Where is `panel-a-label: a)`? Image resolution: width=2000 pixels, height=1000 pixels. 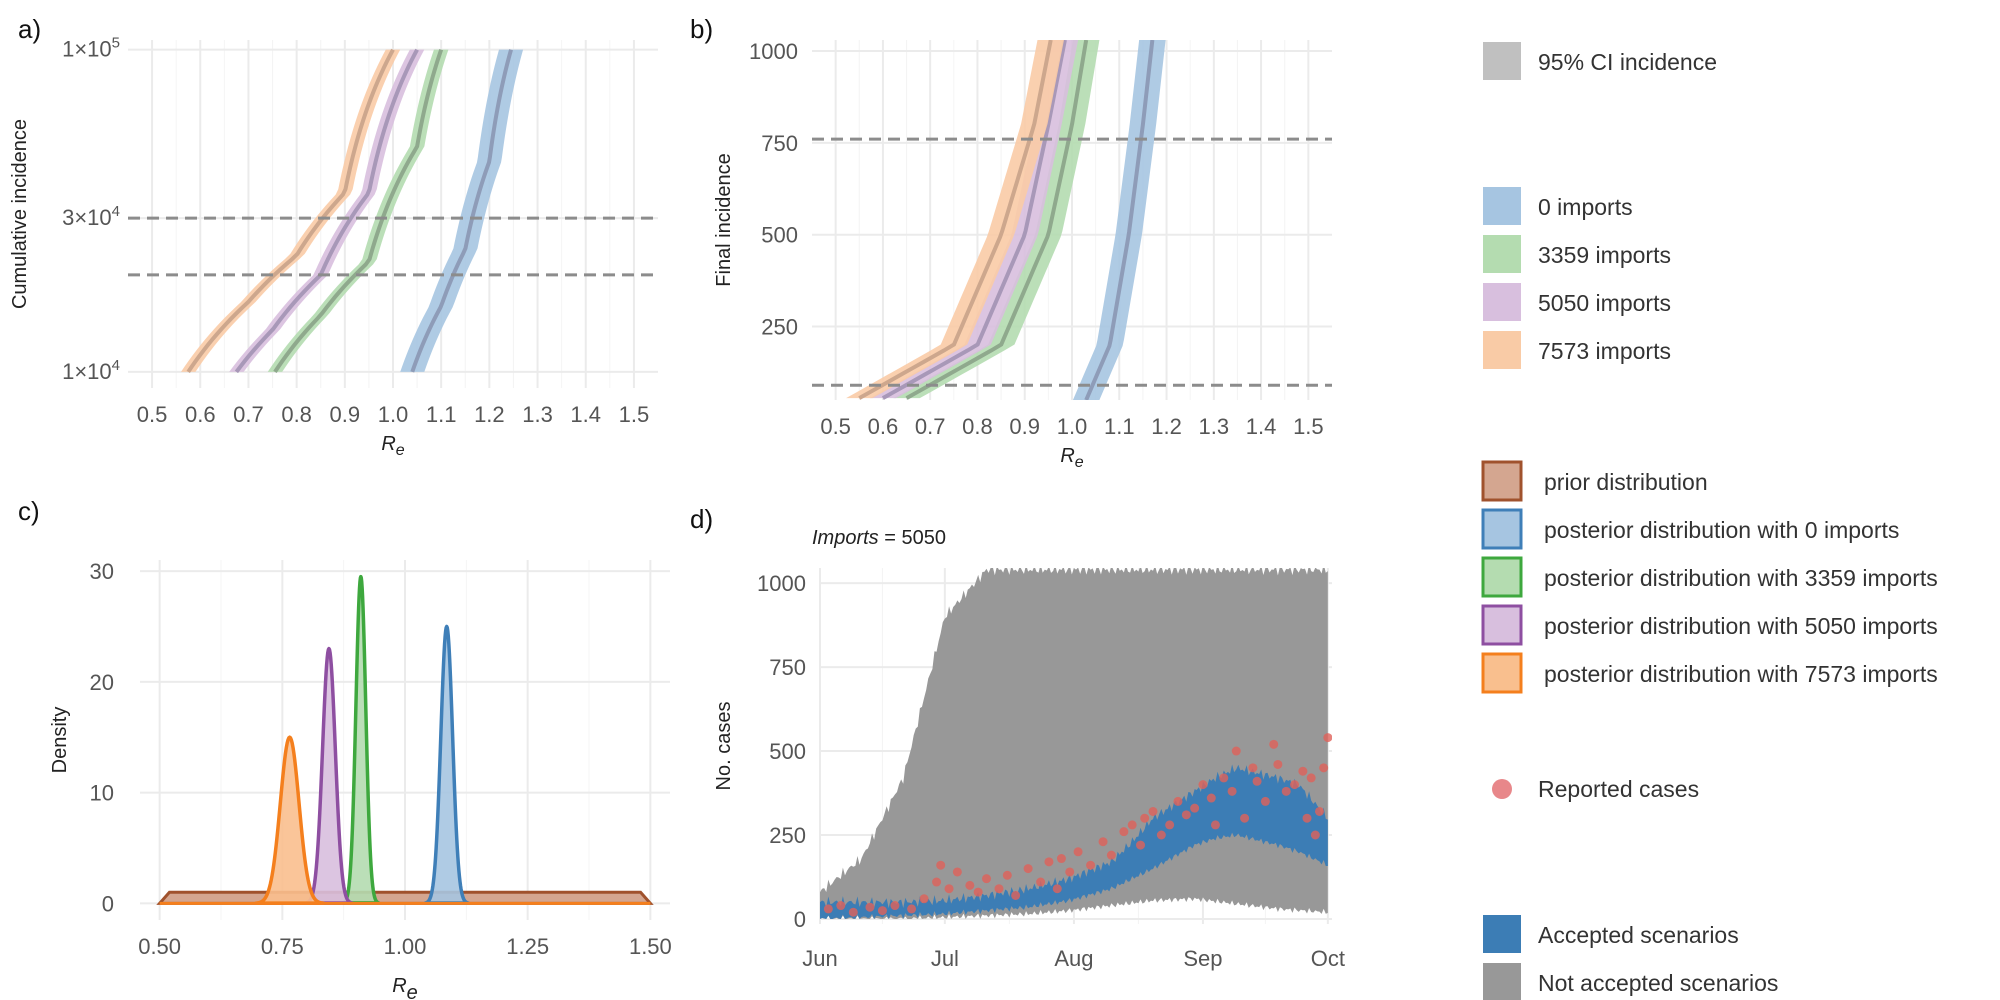
panel-a-label: a) is located at coordinates (29, 29).